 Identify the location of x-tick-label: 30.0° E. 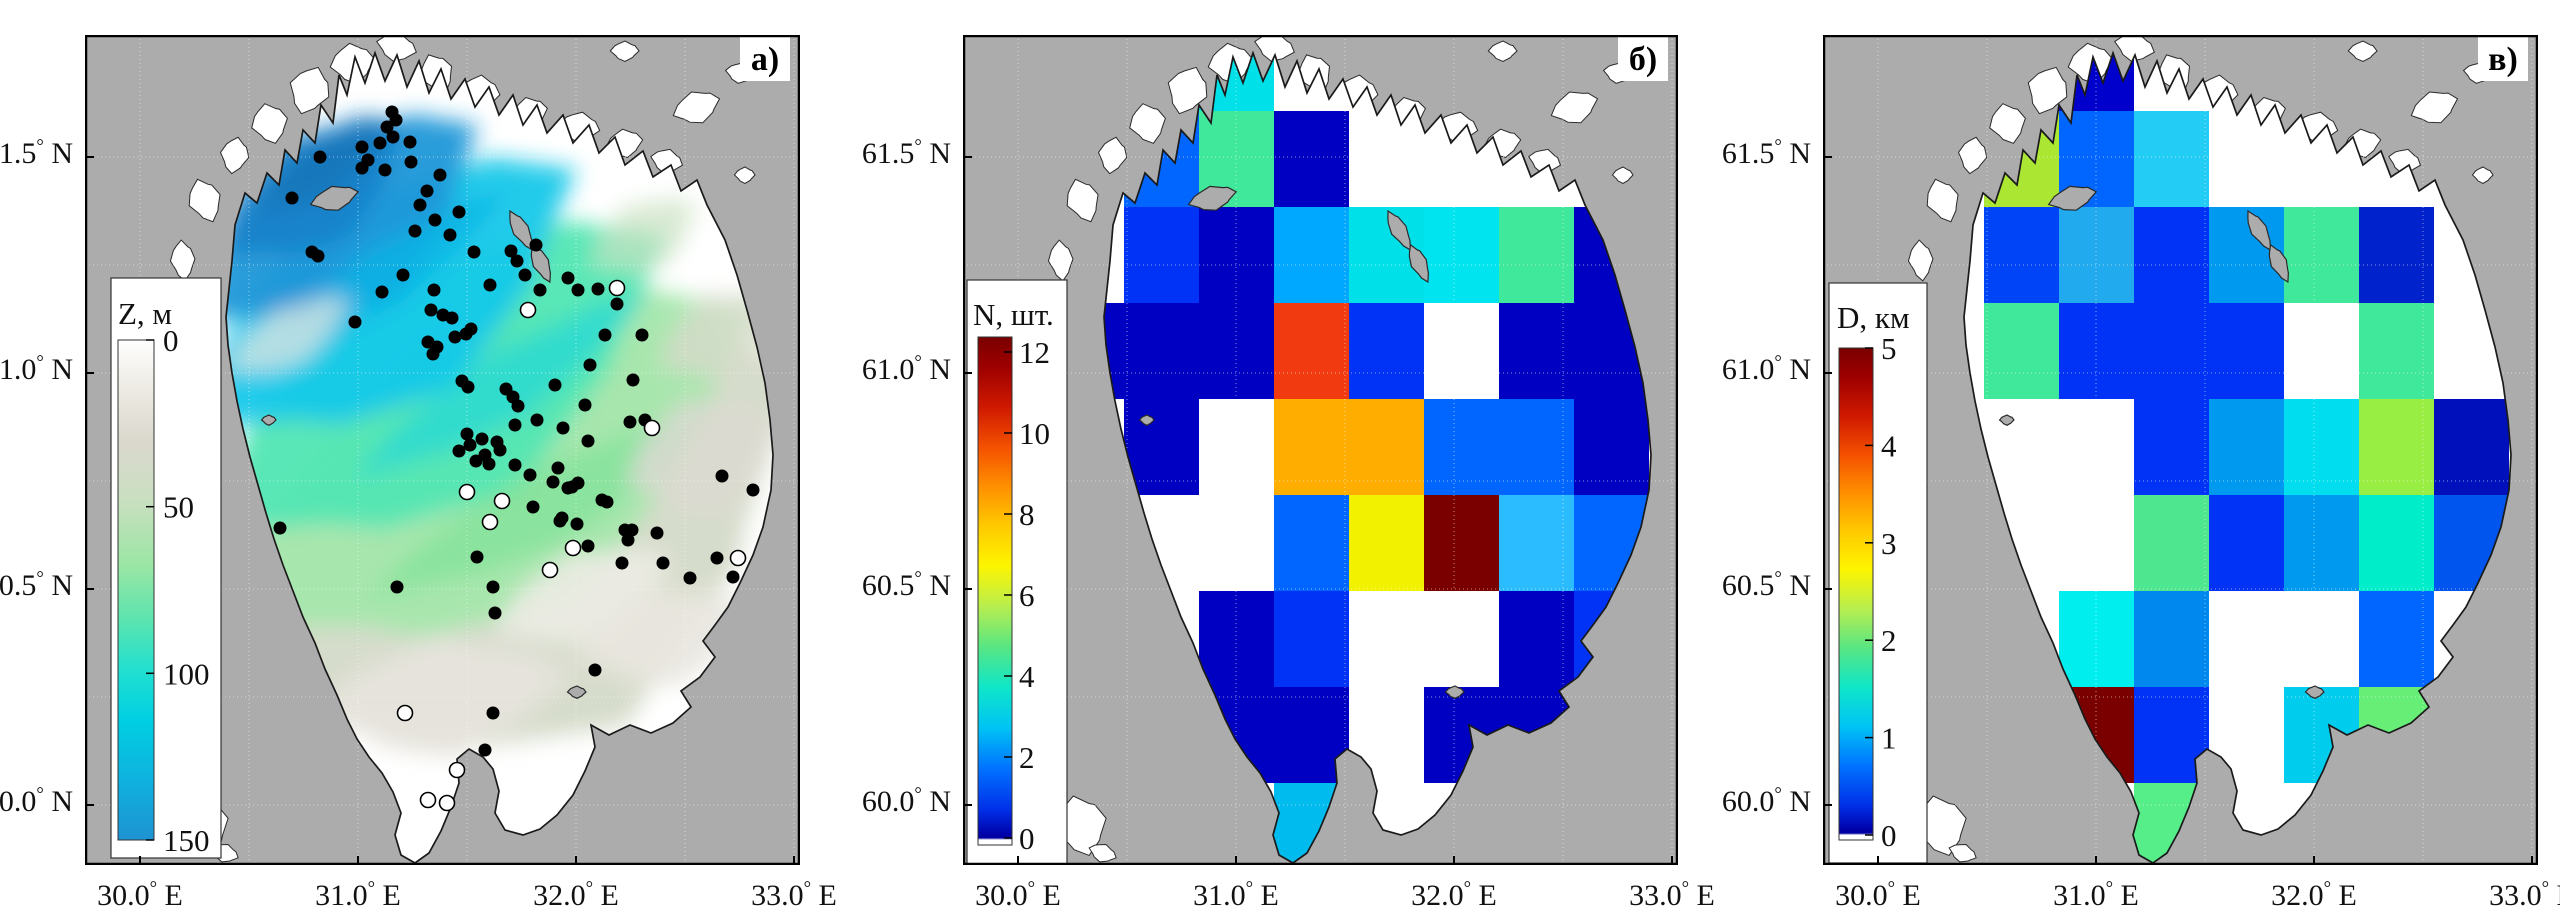
(140, 895).